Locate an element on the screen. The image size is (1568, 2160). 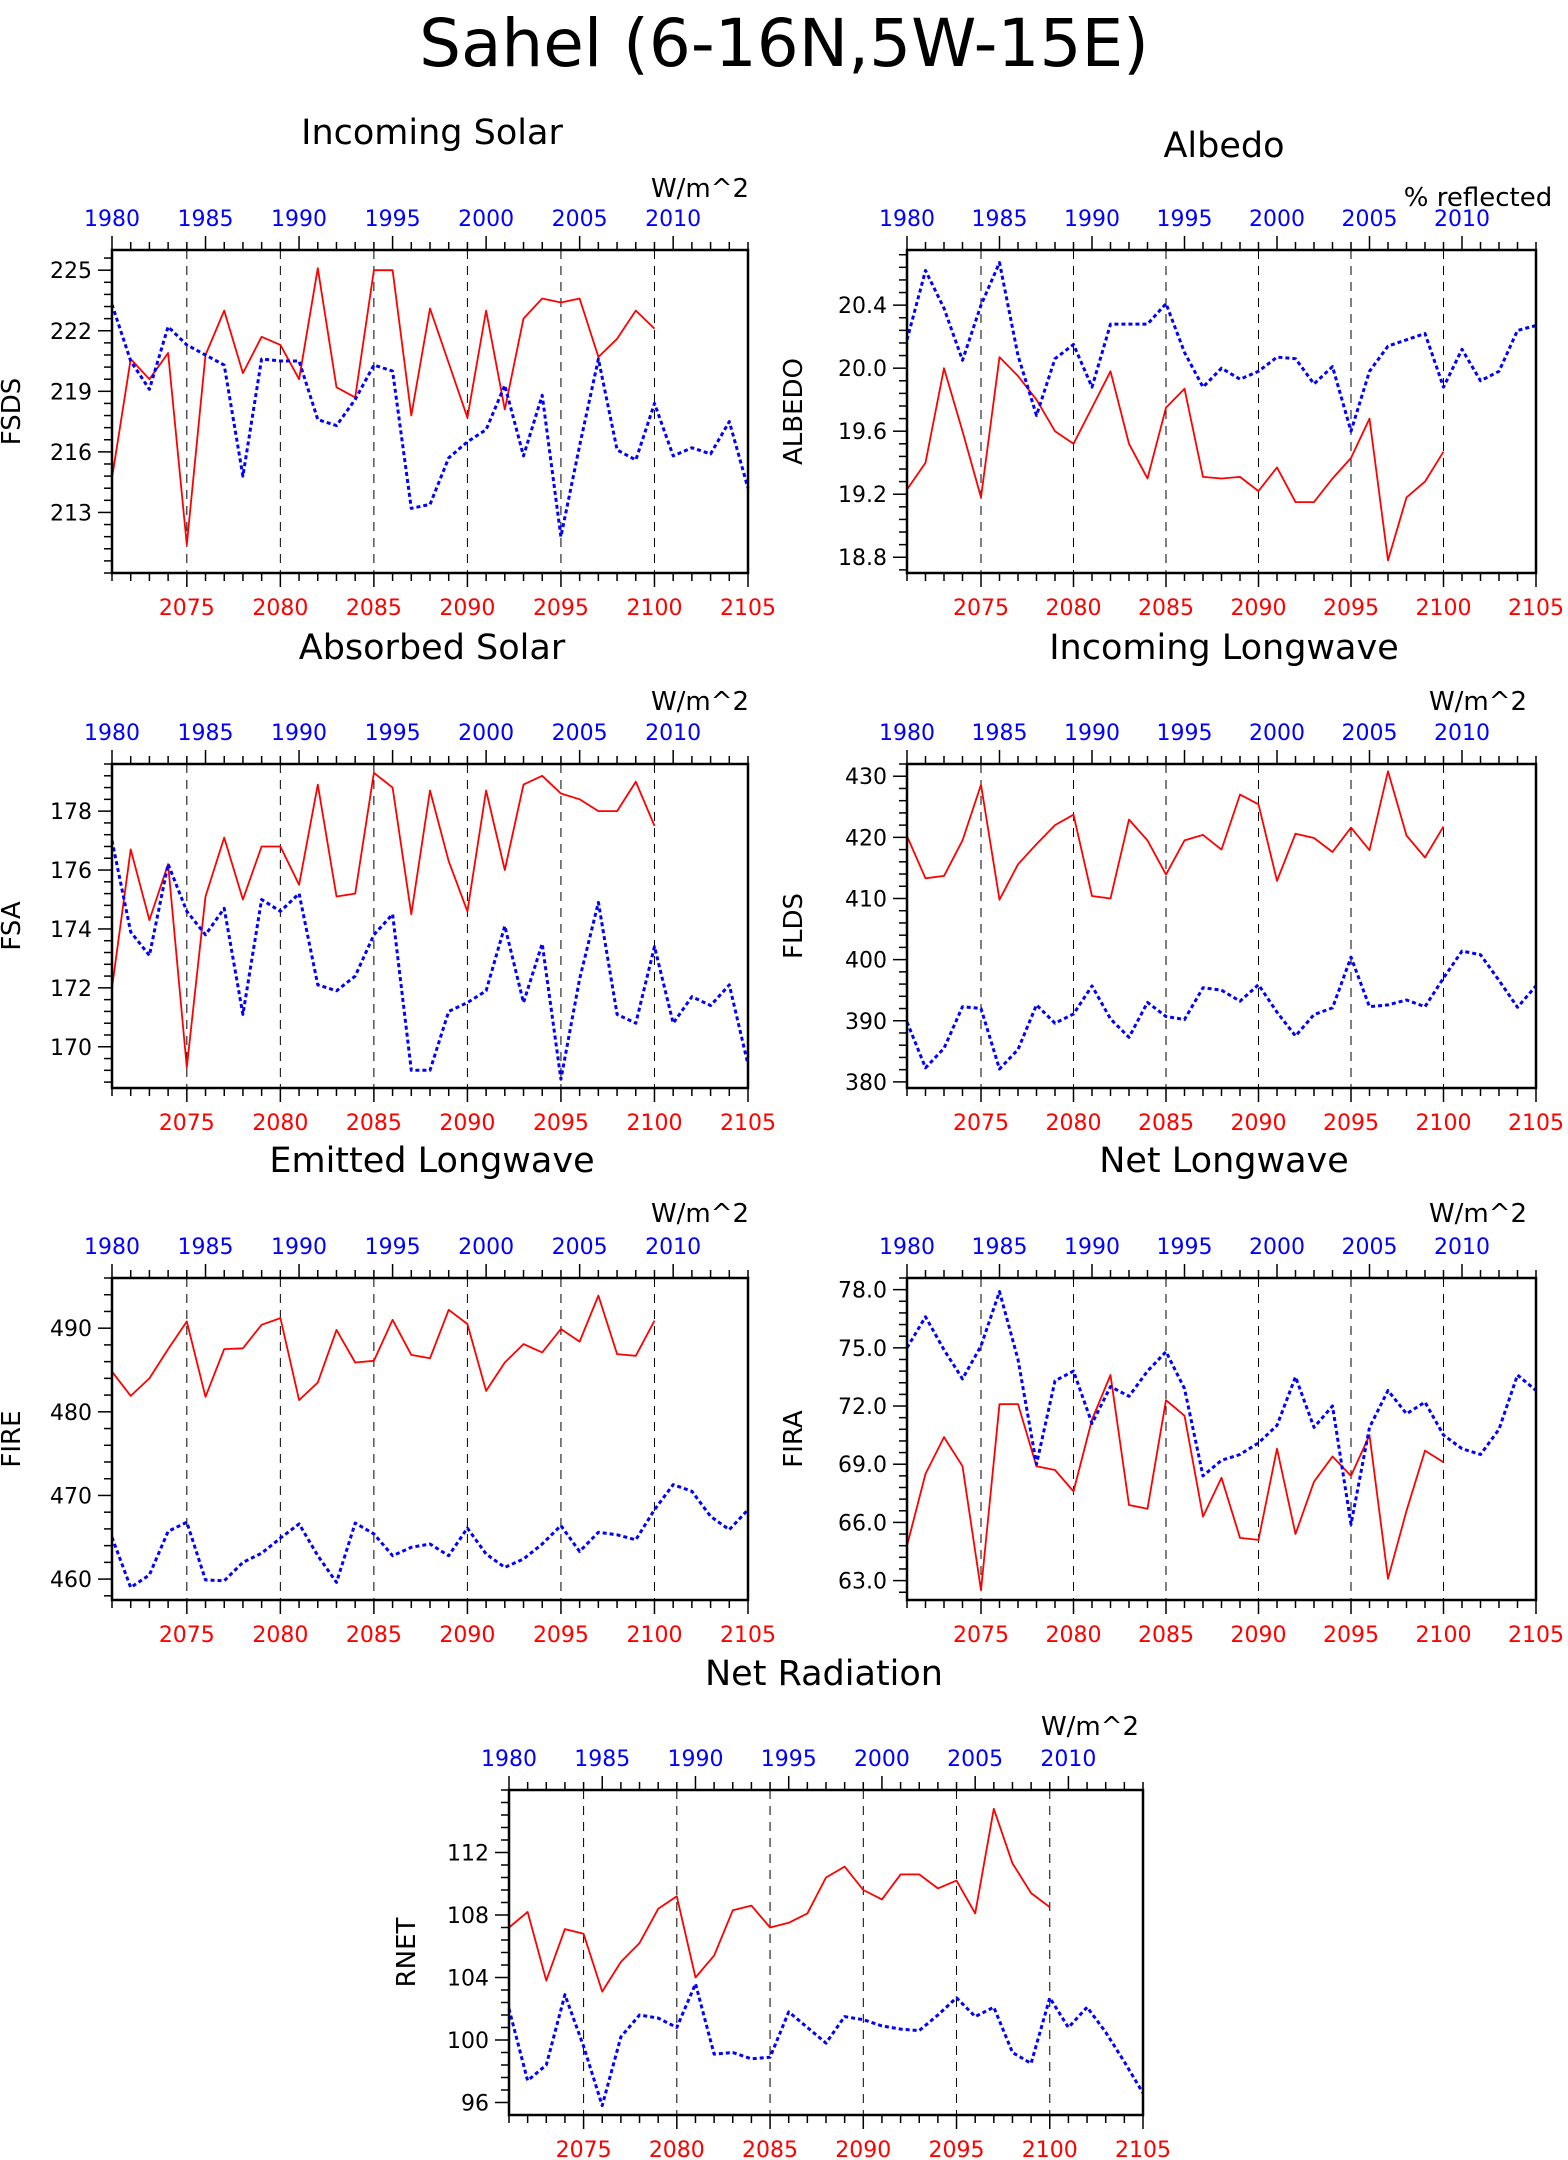
plot-frame is located at coordinates (1221, 411).